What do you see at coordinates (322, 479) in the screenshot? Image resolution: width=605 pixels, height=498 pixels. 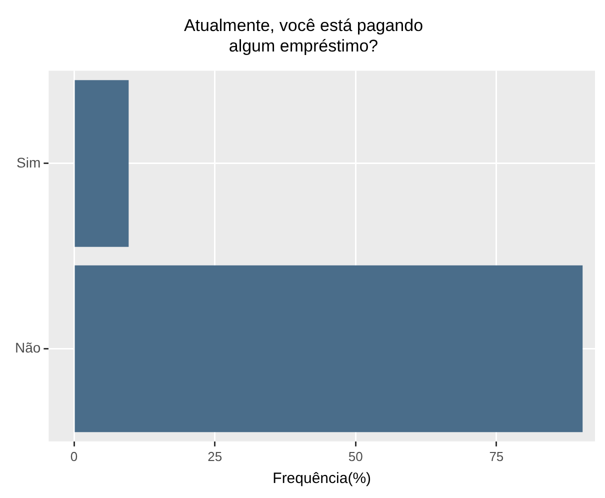 I see `x-axis-title: Frequência(%)` at bounding box center [322, 479].